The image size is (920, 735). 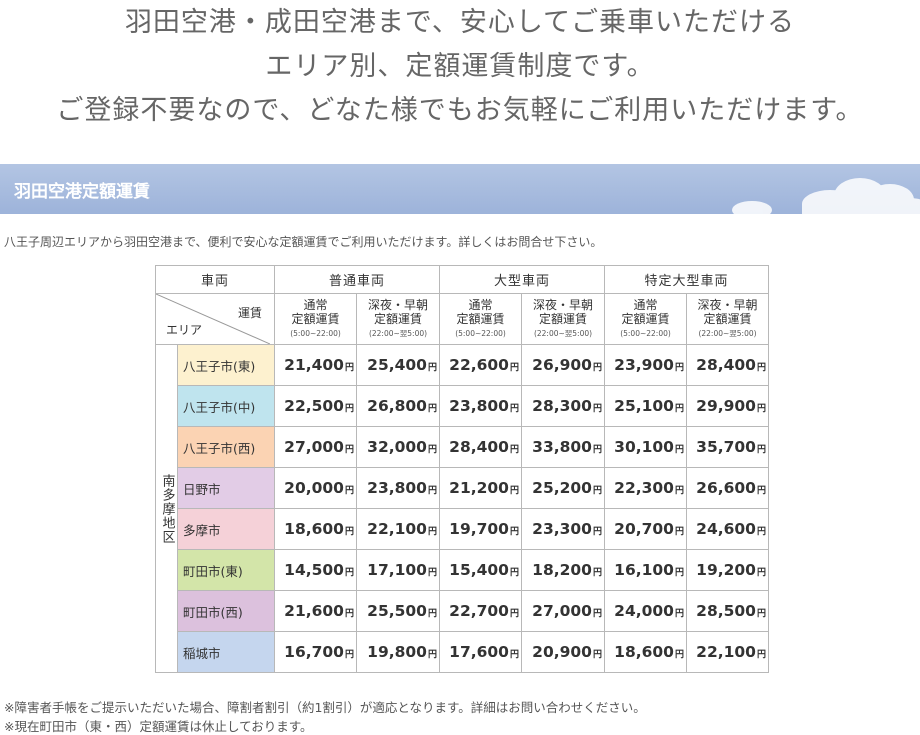 What do you see at coordinates (645, 304) in the screenshot?
I see `fare-type-name: 通常` at bounding box center [645, 304].